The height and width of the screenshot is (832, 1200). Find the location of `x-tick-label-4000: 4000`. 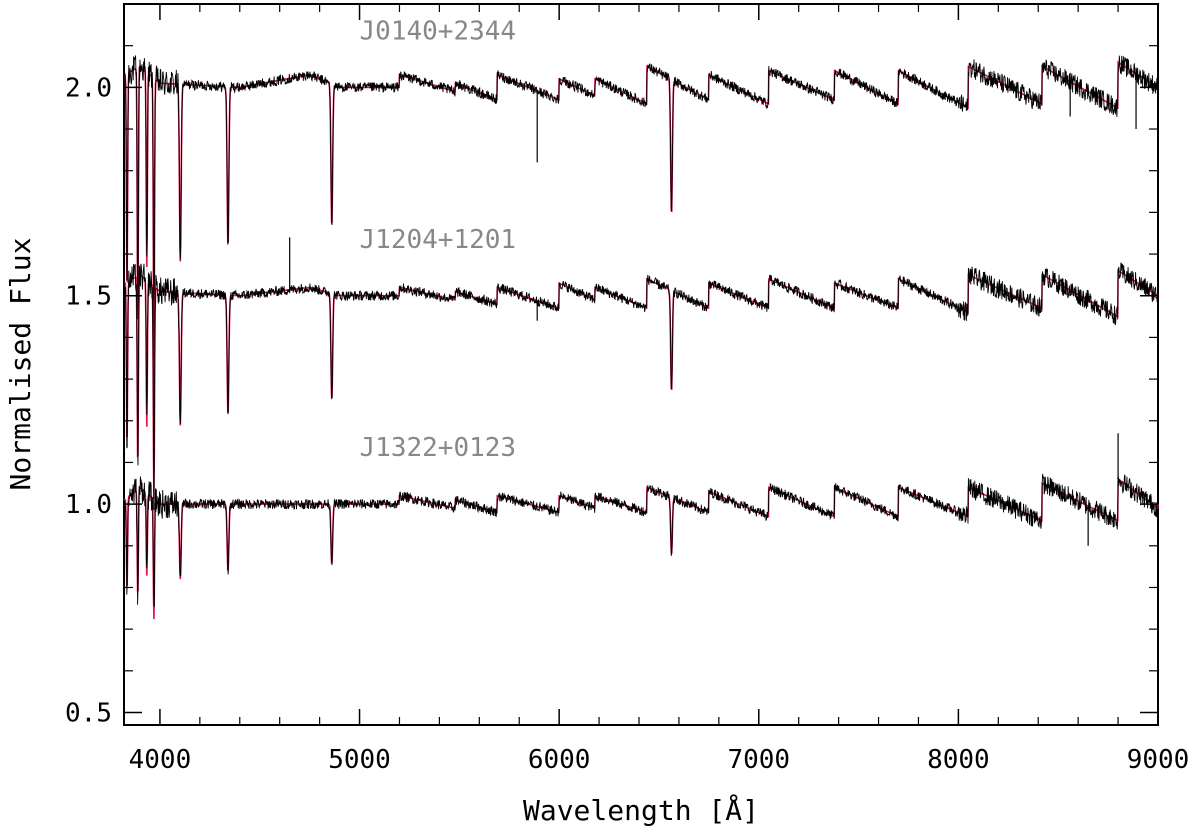

x-tick-label-4000: 4000 is located at coordinates (160, 760).